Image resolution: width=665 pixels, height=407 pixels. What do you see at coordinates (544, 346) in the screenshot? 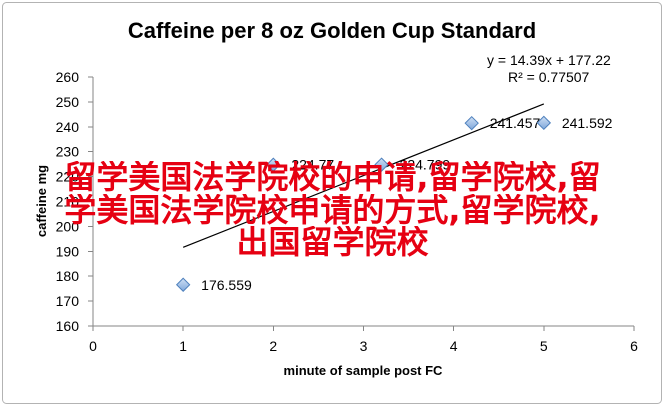
I see `x-tick-label: 5` at bounding box center [544, 346].